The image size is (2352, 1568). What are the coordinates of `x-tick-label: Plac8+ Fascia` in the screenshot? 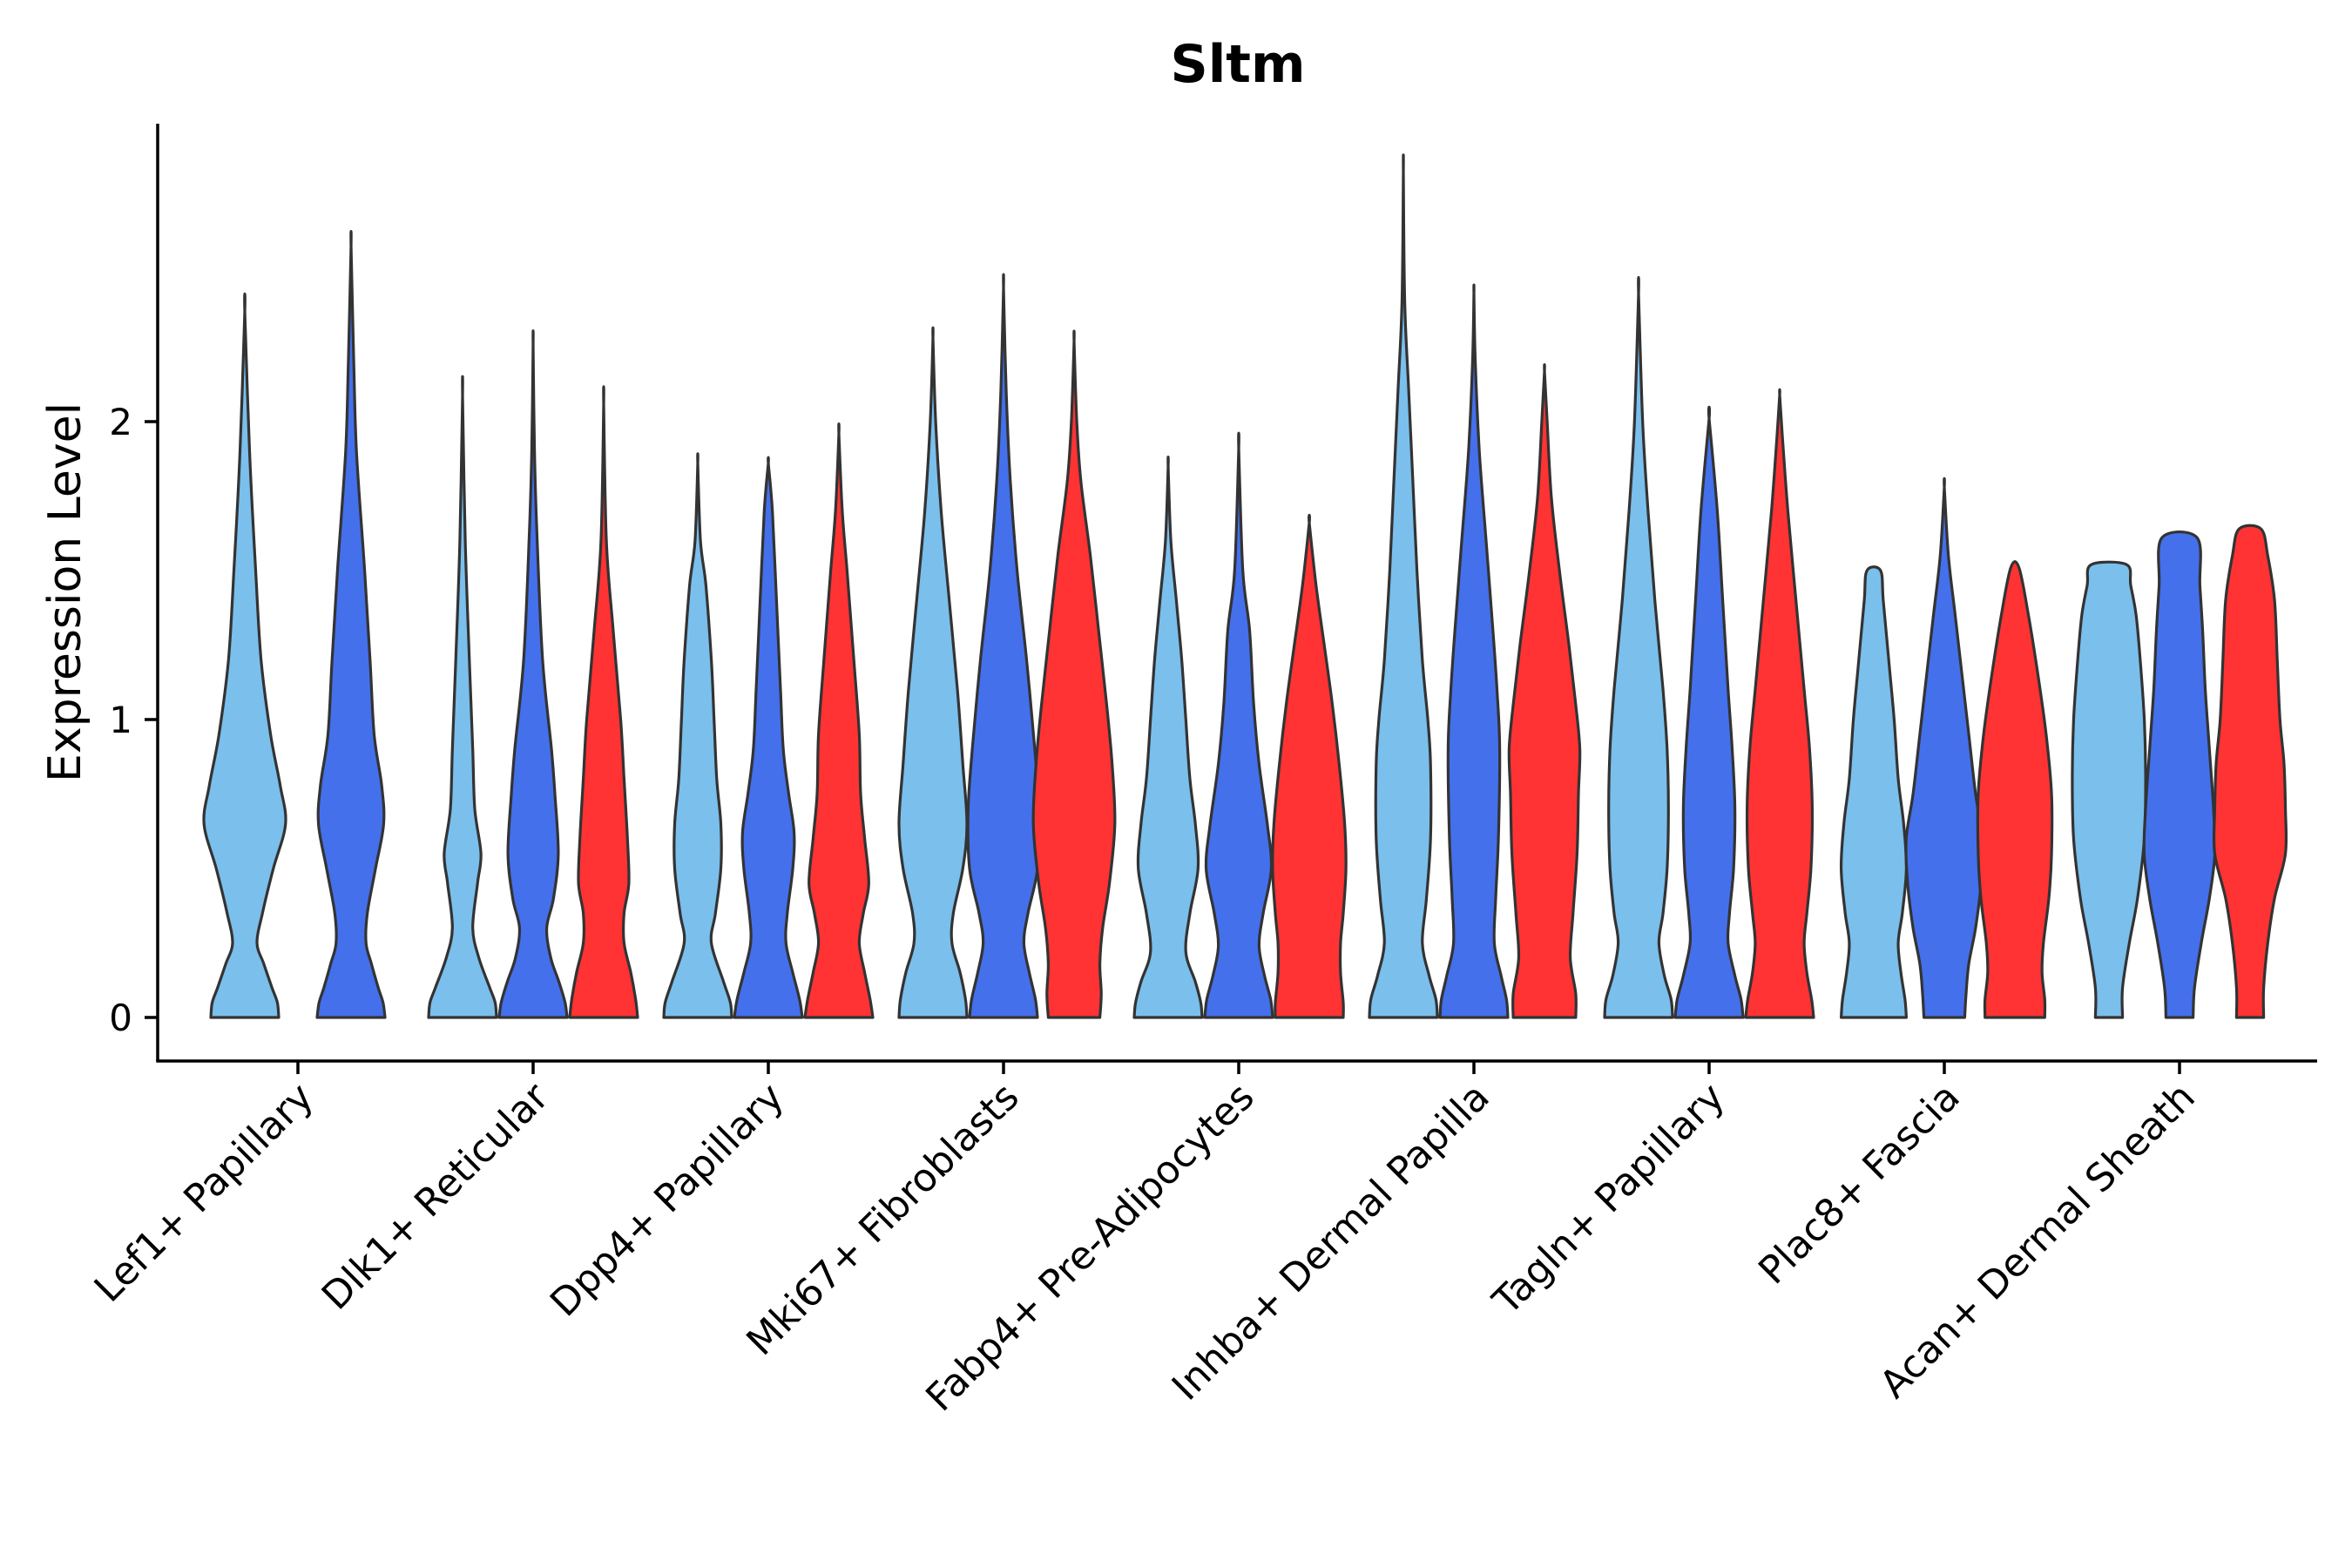 It's located at (1859, 1184).